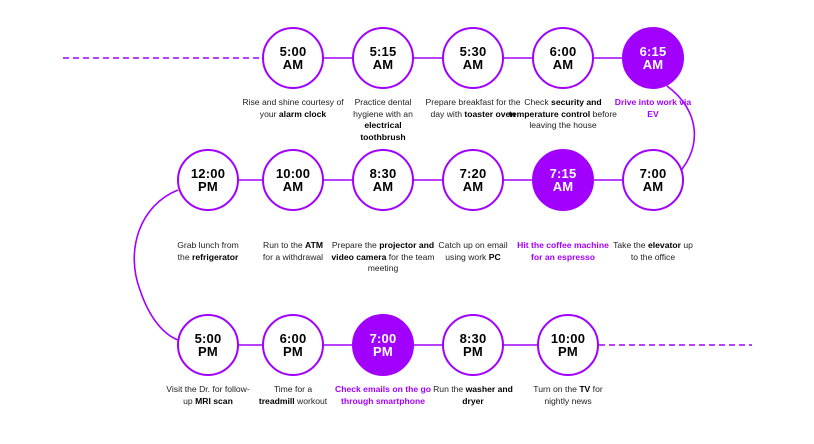 The image size is (814, 444). Describe the element at coordinates (473, 51) in the screenshot. I see `node-time: 5:30` at that location.